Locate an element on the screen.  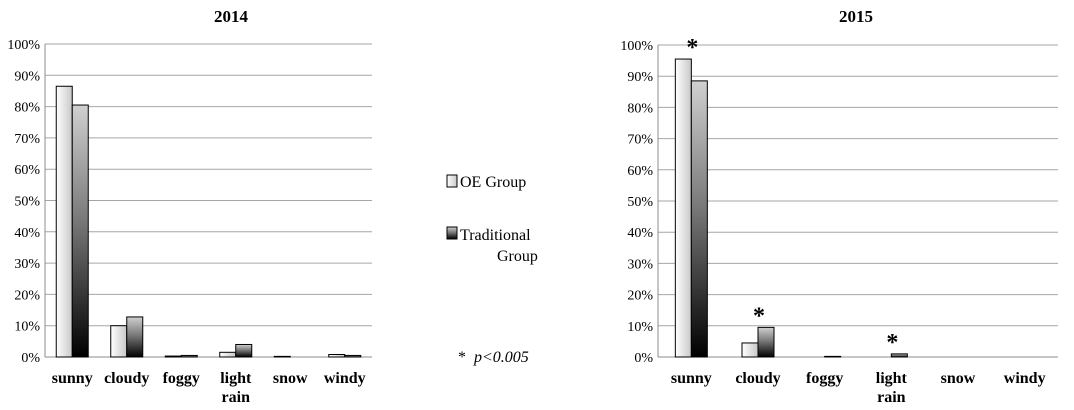
bar-oe-group-light-rain is located at coordinates (228, 354).